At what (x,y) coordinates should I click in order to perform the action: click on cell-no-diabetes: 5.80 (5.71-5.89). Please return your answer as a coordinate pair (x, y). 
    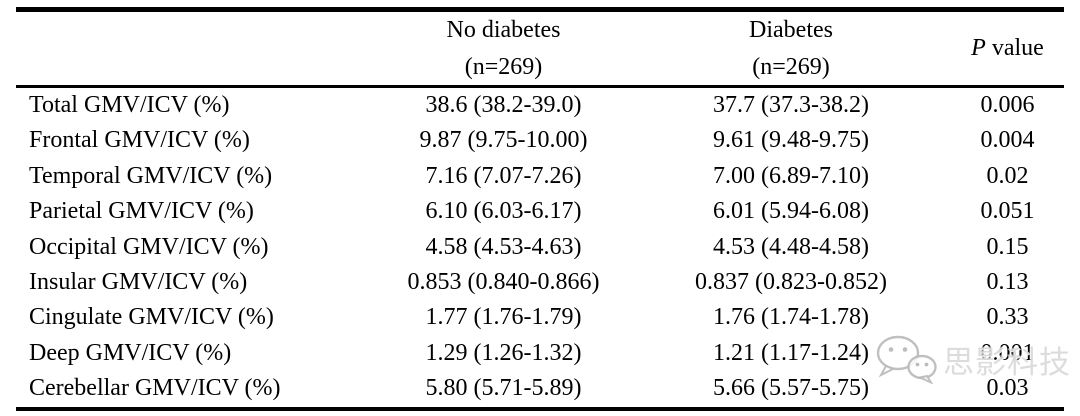
    Looking at the image, I should click on (503, 388).